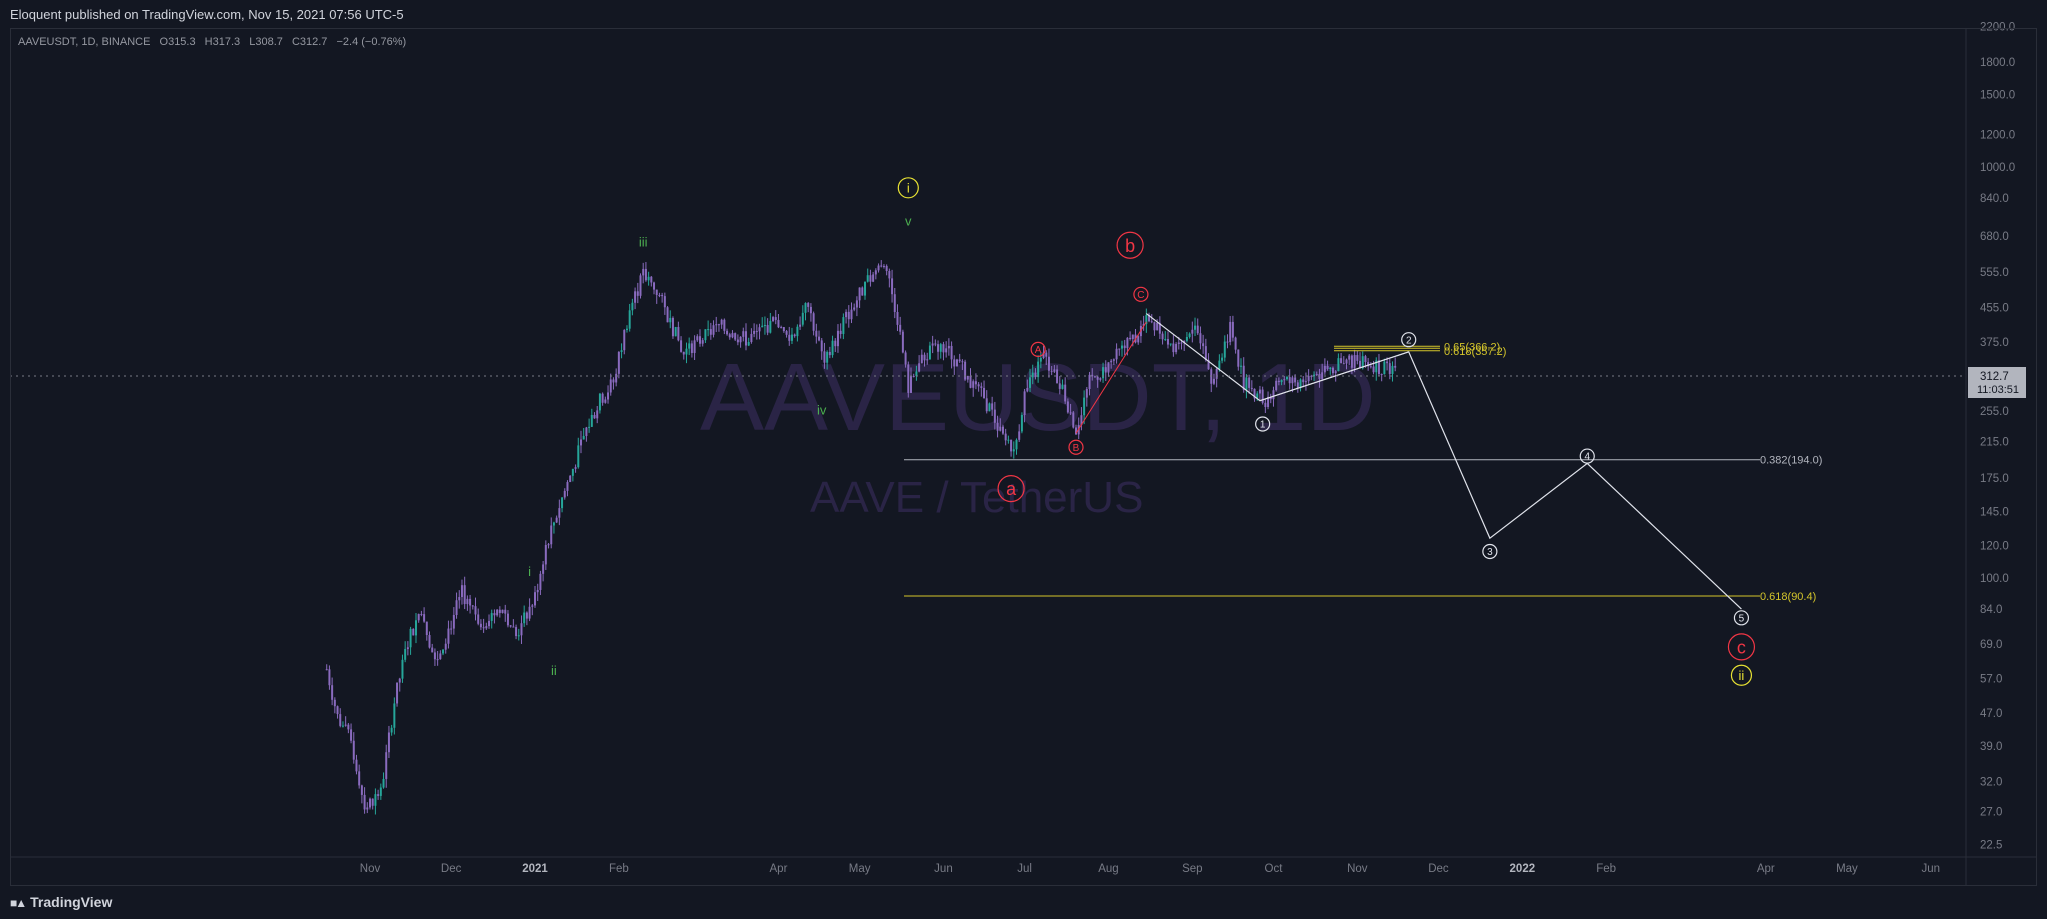 The width and height of the screenshot is (2047, 919). What do you see at coordinates (1263, 425) in the screenshot?
I see `wave-label-white-text: 1` at bounding box center [1263, 425].